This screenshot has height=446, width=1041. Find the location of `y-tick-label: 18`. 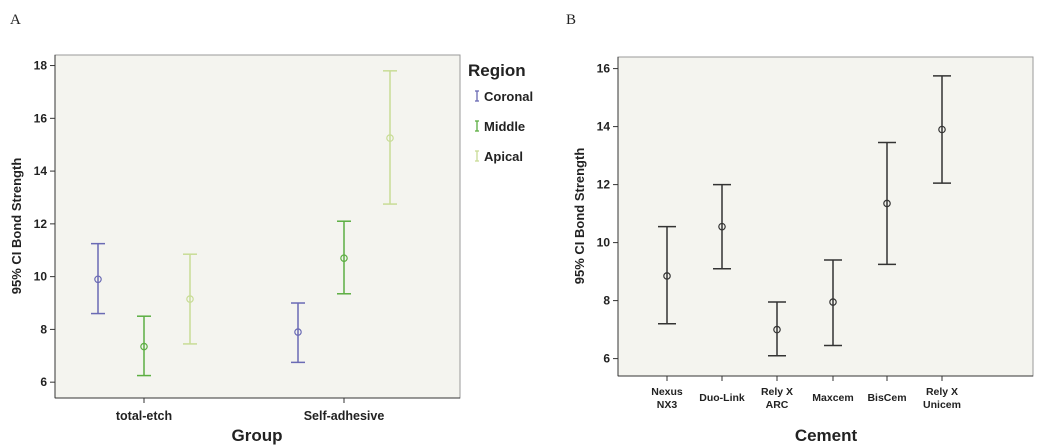

y-tick-label: 18 is located at coordinates (41, 66).